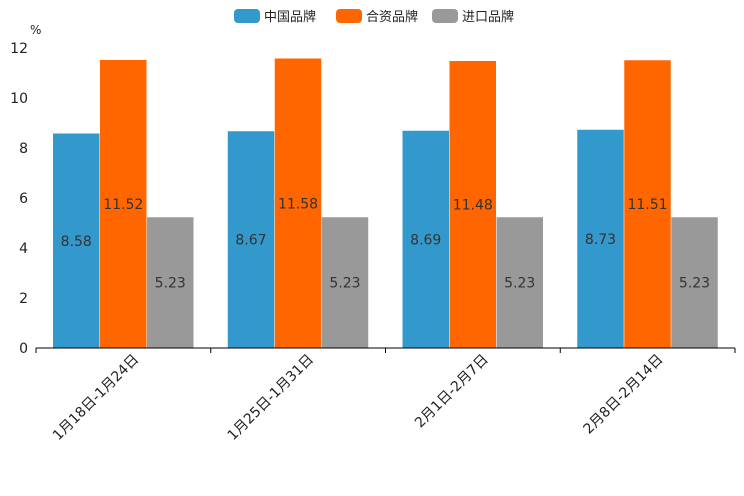 The width and height of the screenshot is (744, 496). I want to click on y-tick-label: 10, so click(19, 99).